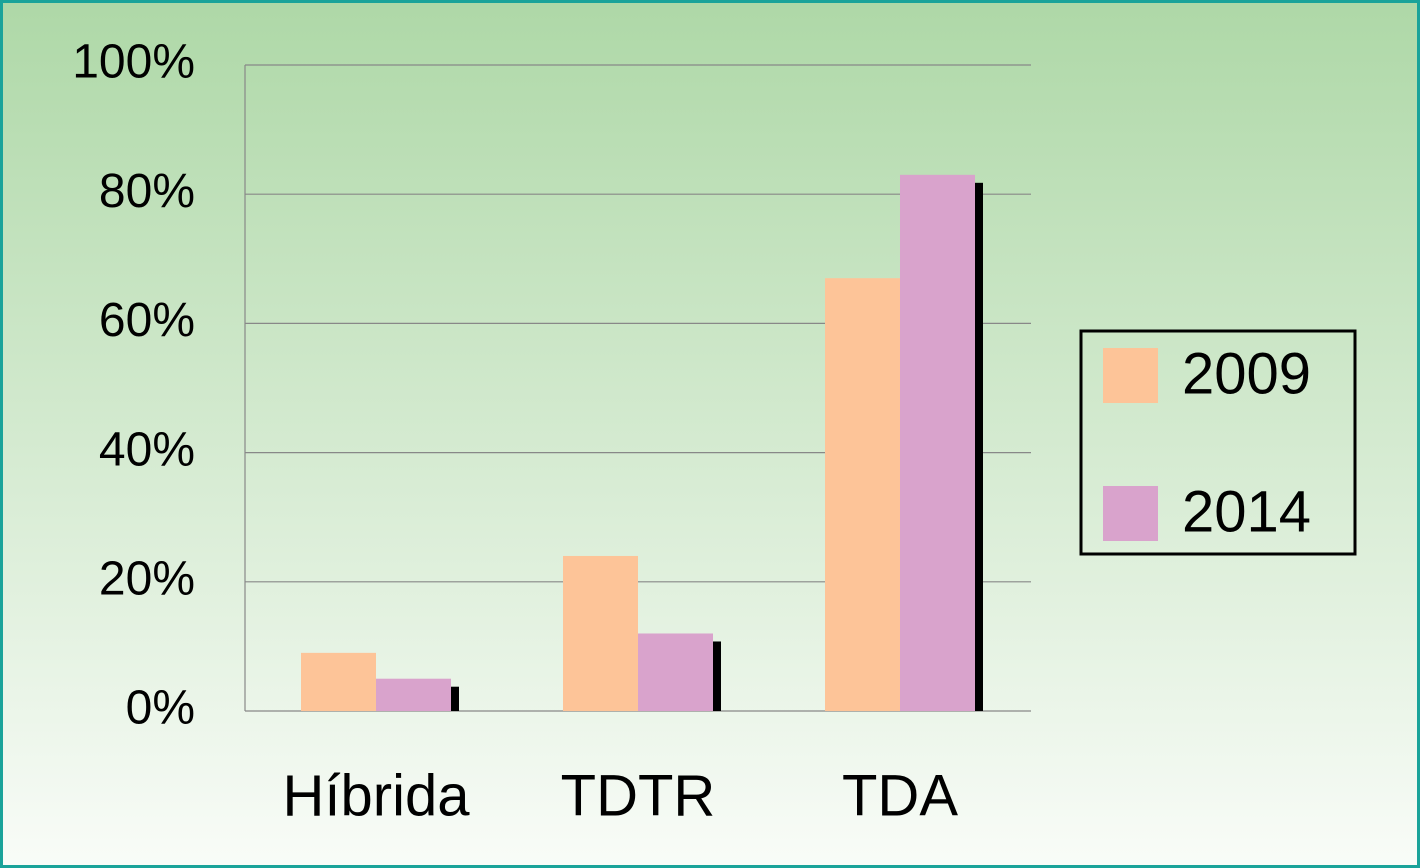 The width and height of the screenshot is (1420, 868). I want to click on y-tick-label: 40%, so click(147, 449).